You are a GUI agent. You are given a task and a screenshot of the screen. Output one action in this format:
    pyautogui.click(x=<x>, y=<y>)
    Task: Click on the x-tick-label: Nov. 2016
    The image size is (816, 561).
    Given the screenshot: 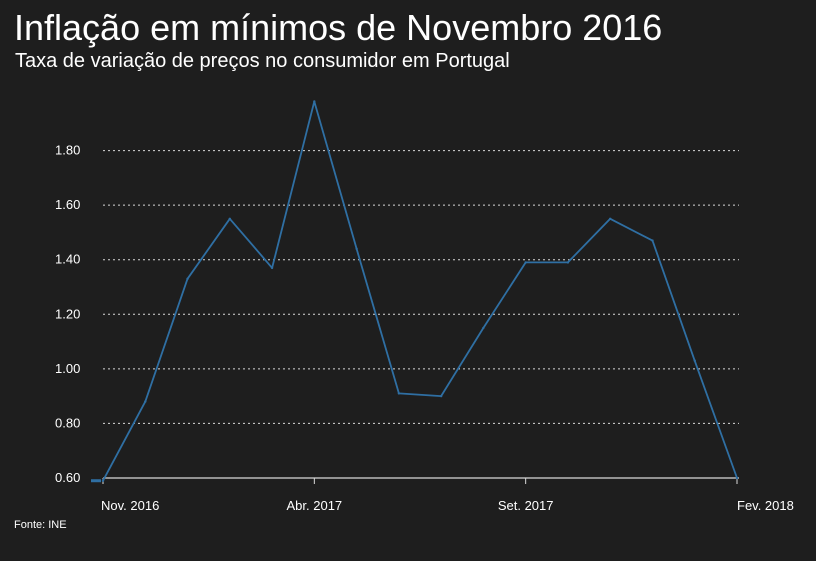 What is the action you would take?
    pyautogui.click(x=130, y=505)
    